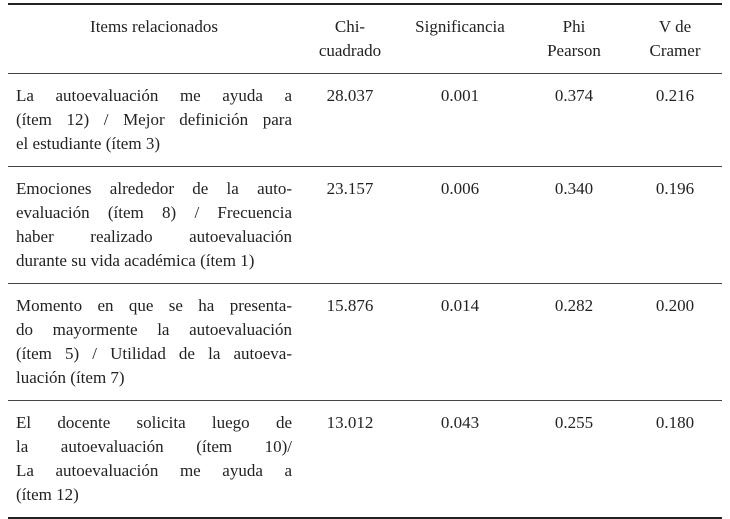 This screenshot has width=730, height=519. Describe the element at coordinates (460, 422) in the screenshot. I see `cell-value: 0.043` at that location.